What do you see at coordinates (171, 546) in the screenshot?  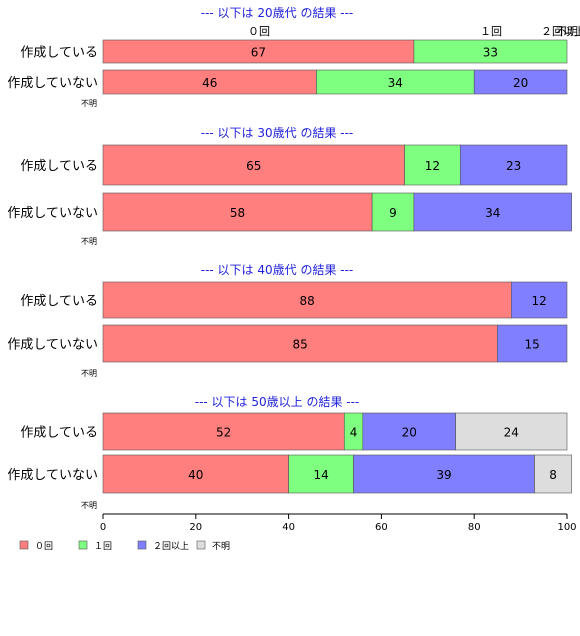 I see `legend-label: ２回以上` at bounding box center [171, 546].